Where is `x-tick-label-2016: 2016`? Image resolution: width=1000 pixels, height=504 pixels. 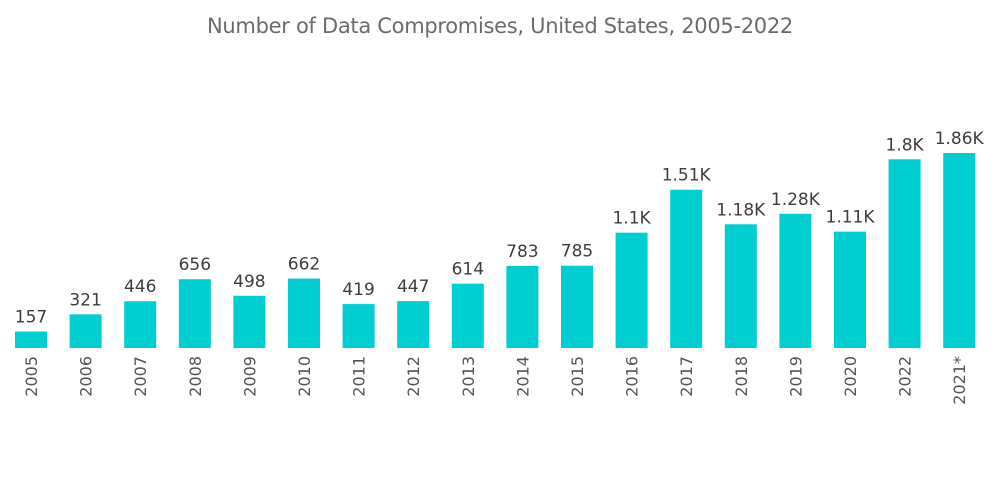
x-tick-label-2016: 2016 is located at coordinates (632, 376).